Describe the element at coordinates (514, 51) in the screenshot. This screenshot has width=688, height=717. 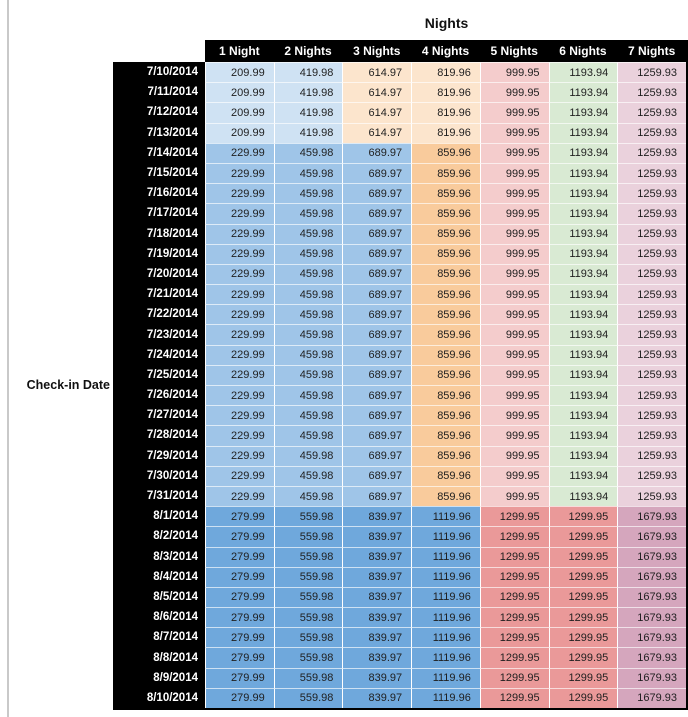
I see `column-header: 5 Nights` at that location.